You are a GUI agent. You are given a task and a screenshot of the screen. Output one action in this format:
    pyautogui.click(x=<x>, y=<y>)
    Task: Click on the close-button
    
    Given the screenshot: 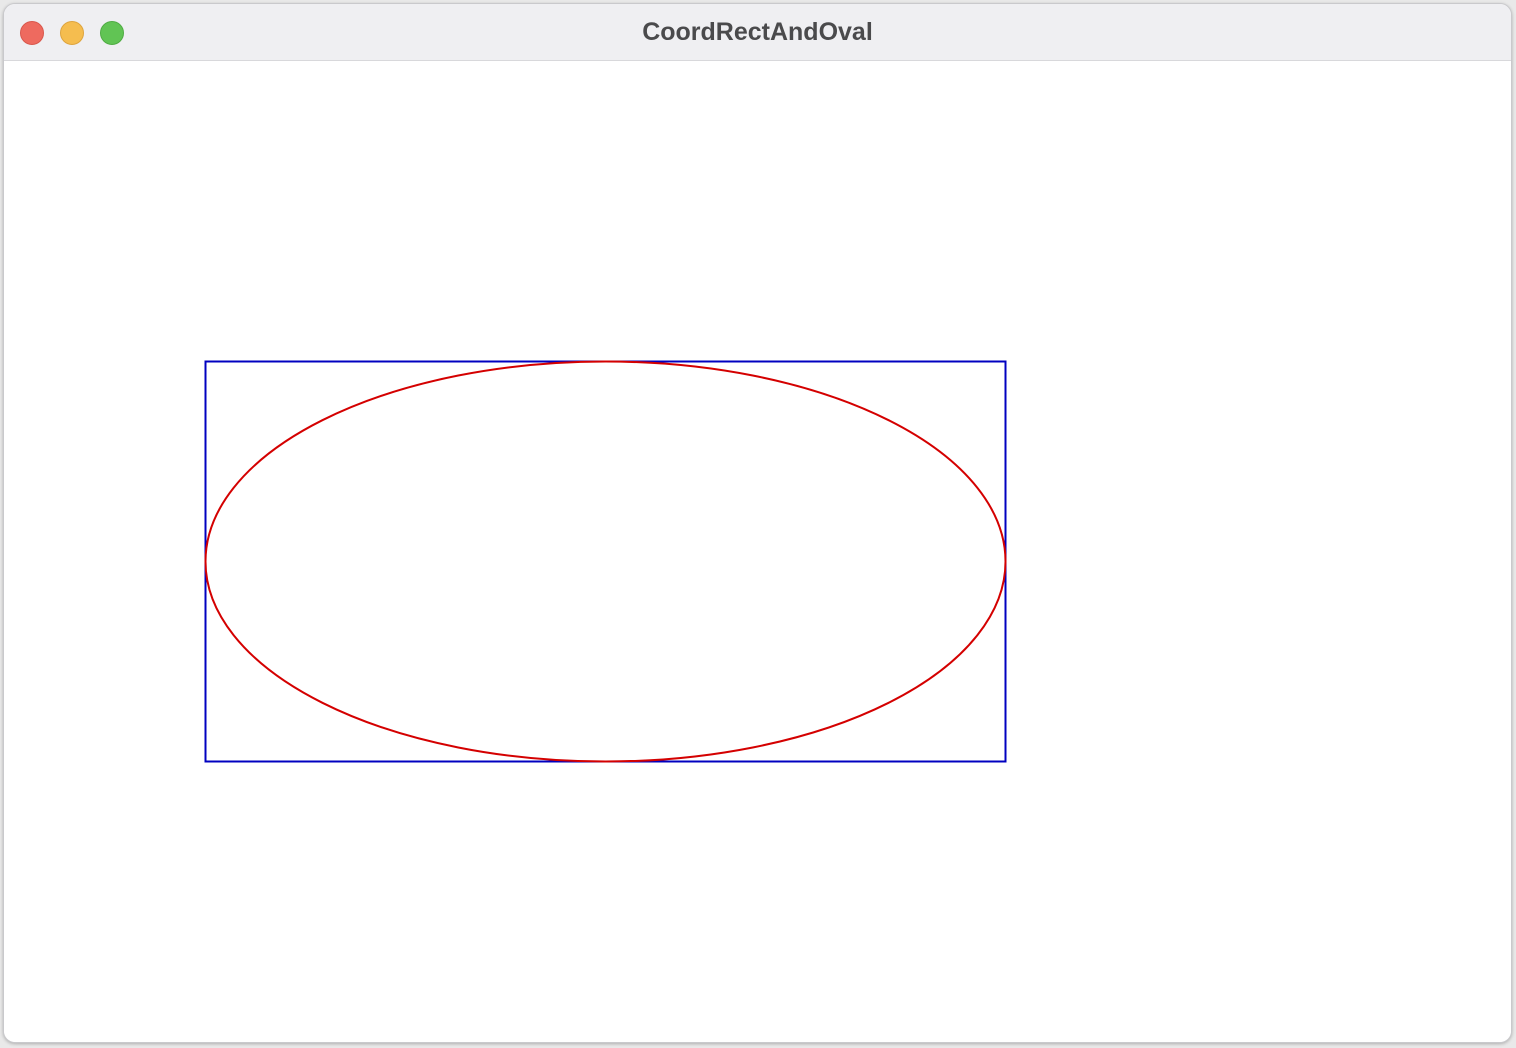 What is the action you would take?
    pyautogui.click(x=32, y=33)
    